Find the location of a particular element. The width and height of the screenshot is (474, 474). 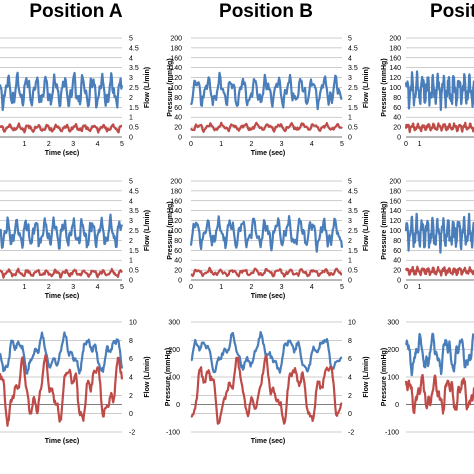

chart-c3: -100 0 100 200 300 Pressure (mmHg) is located at coordinates (427, 378).